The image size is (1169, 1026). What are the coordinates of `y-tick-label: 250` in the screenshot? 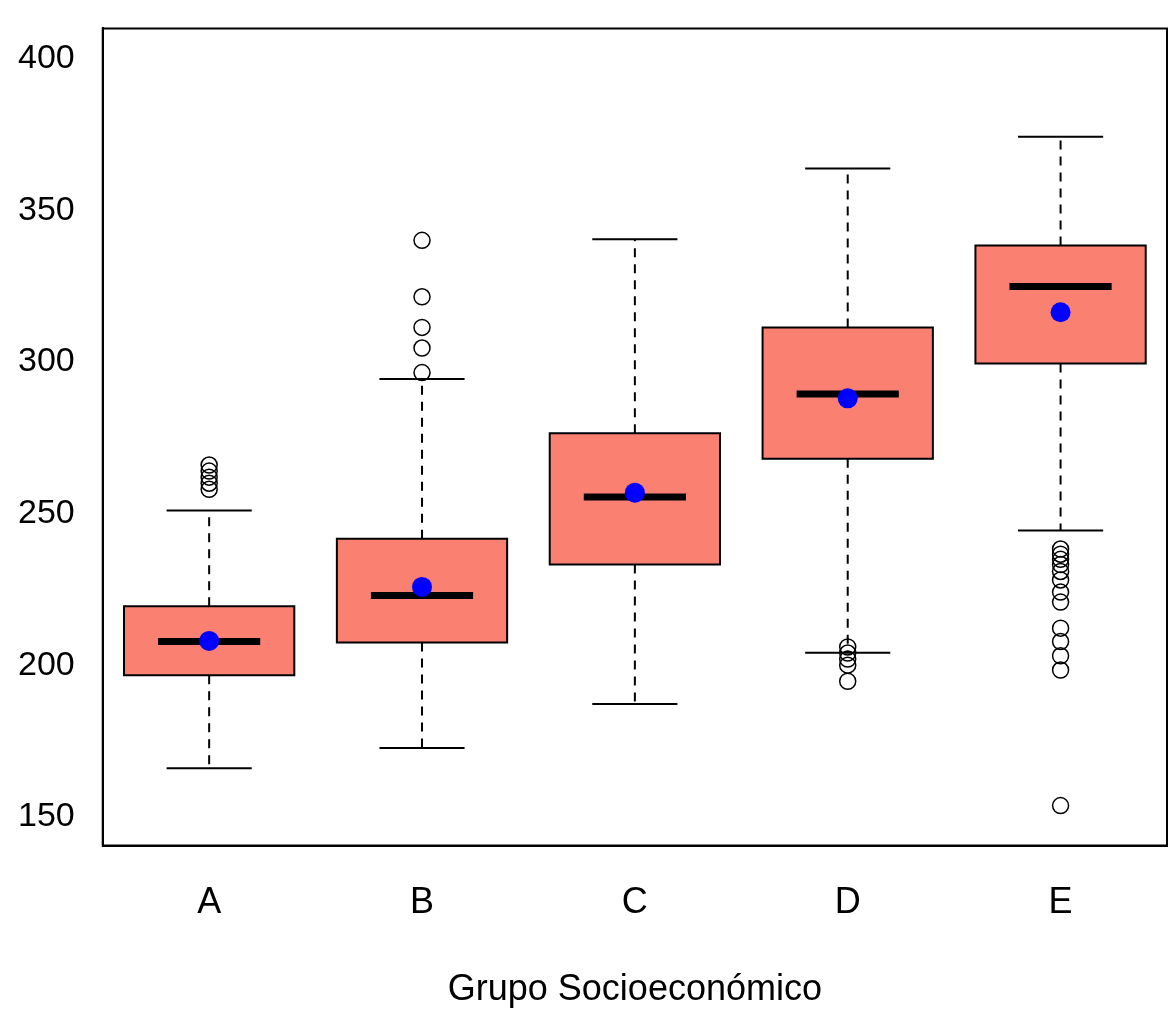 It's located at (46, 510).